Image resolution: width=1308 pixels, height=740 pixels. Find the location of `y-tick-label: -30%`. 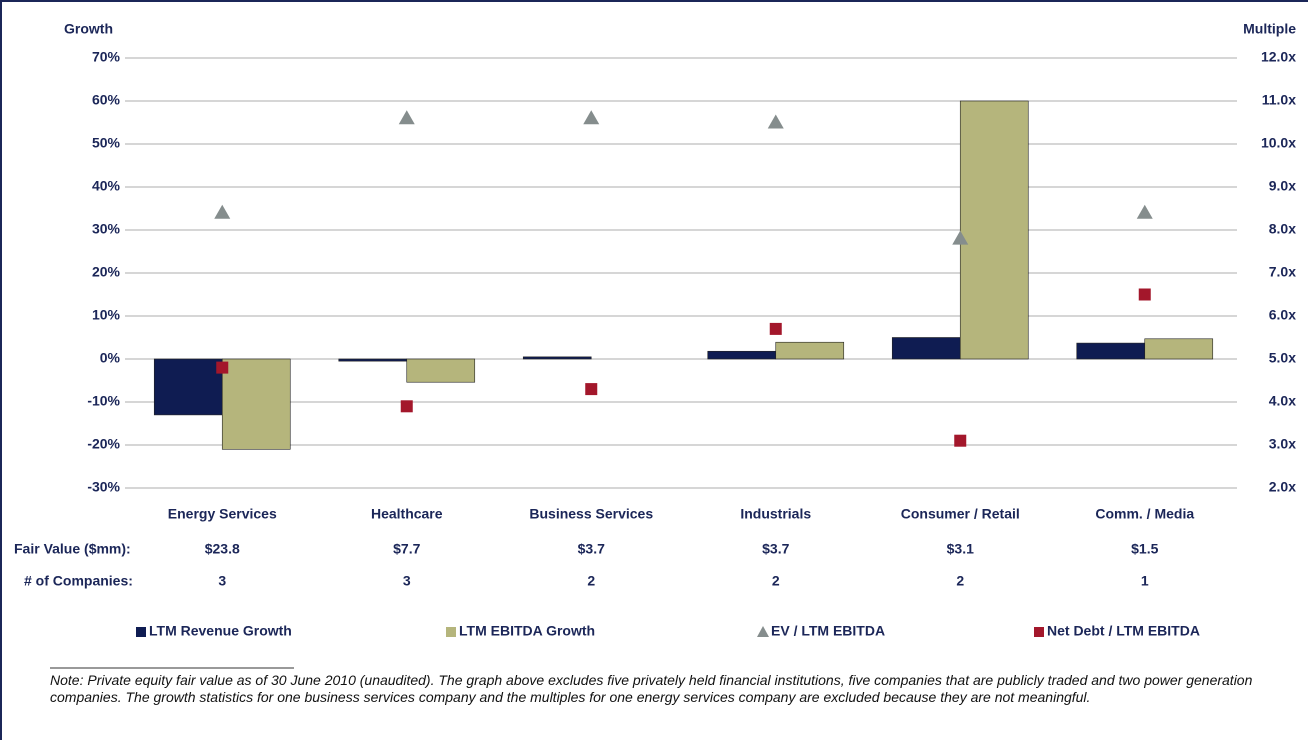

y-tick-label: -30% is located at coordinates (103, 487).